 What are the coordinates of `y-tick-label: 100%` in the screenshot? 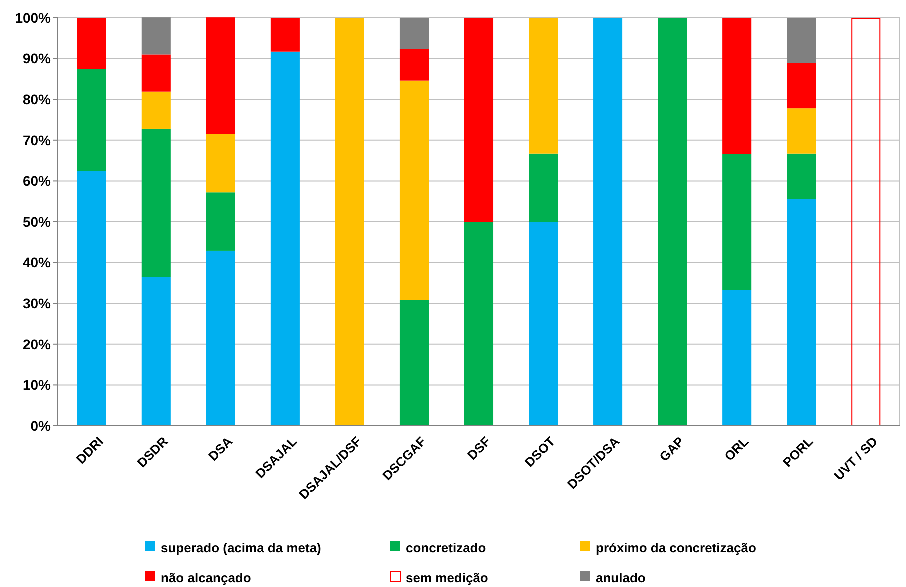 It's located at (33, 18).